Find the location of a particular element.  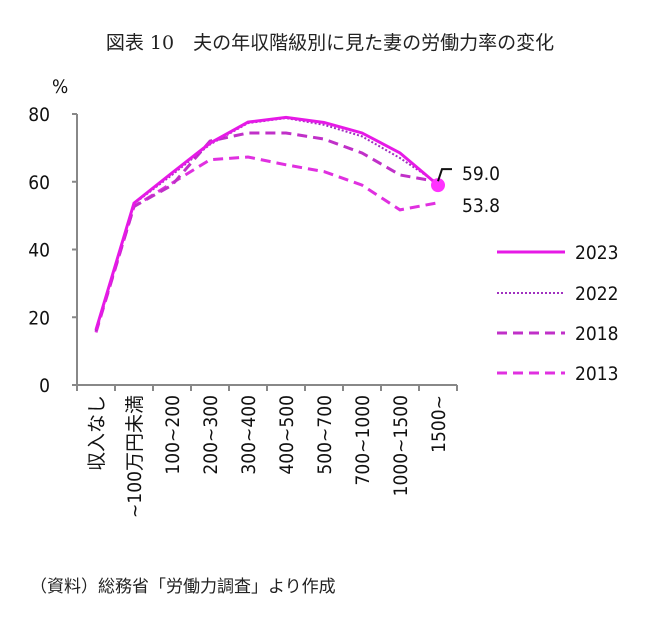

y-tick-label: 80 is located at coordinates (39, 115).